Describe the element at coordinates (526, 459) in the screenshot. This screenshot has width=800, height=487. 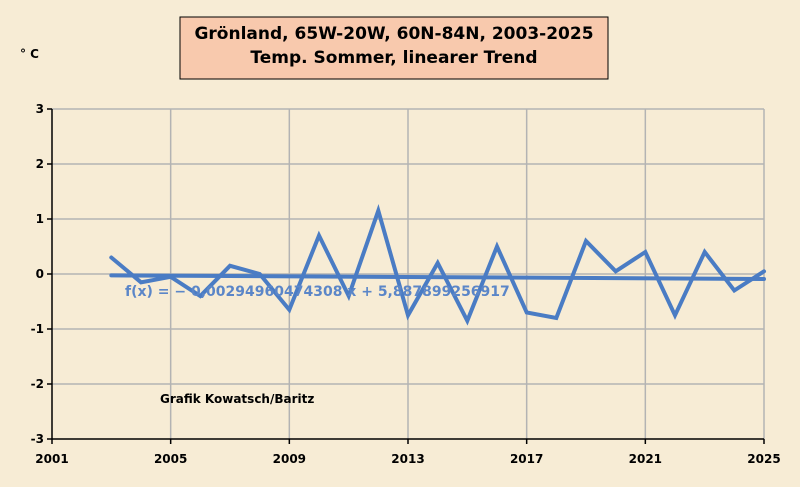
I see `x-tick-label-2017: 2017` at that location.